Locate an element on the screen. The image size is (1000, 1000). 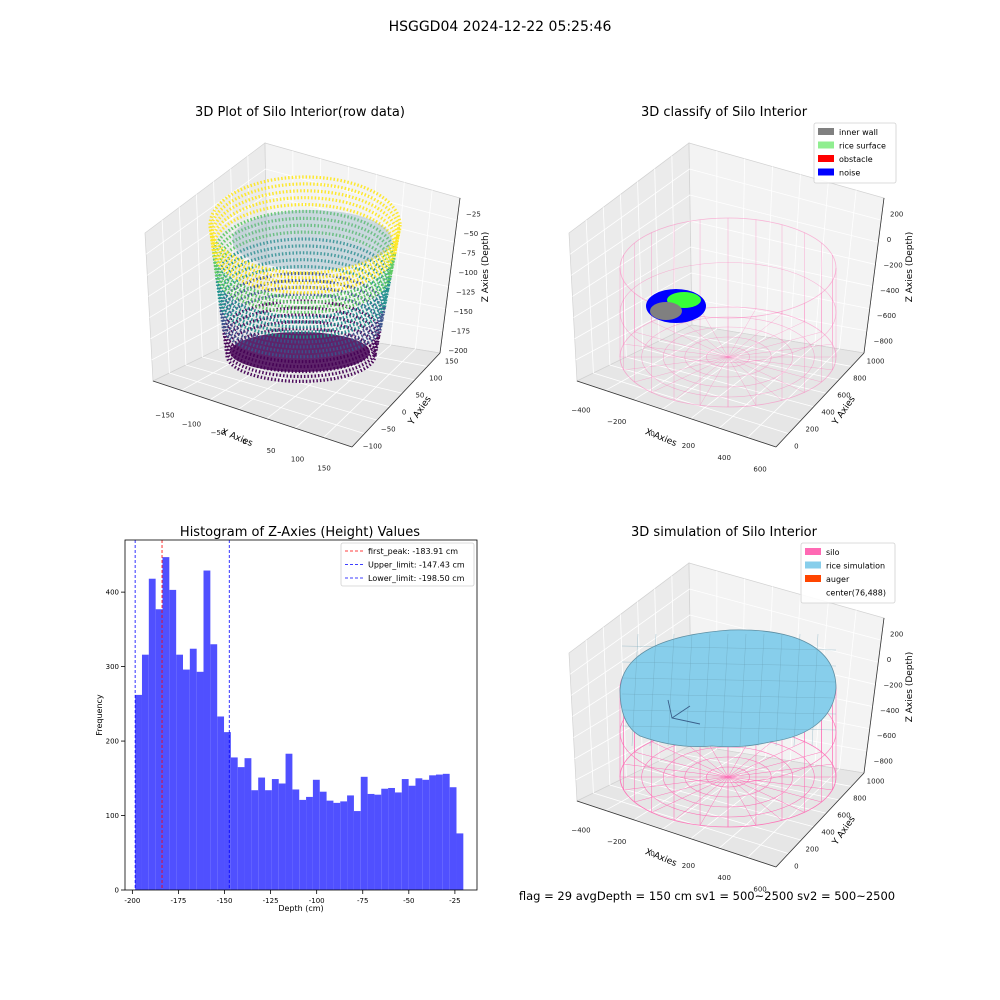
simulation-x-ticks: −400 −200 0 200 400 600 is located at coordinates (668, 859).